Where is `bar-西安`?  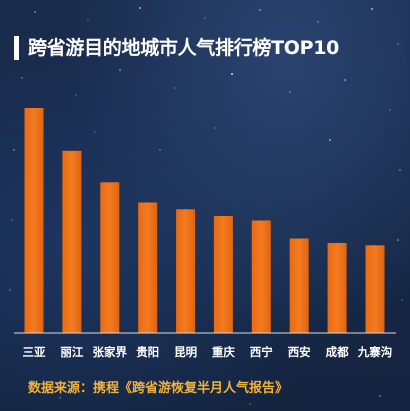 bar-西安 is located at coordinates (299, 285).